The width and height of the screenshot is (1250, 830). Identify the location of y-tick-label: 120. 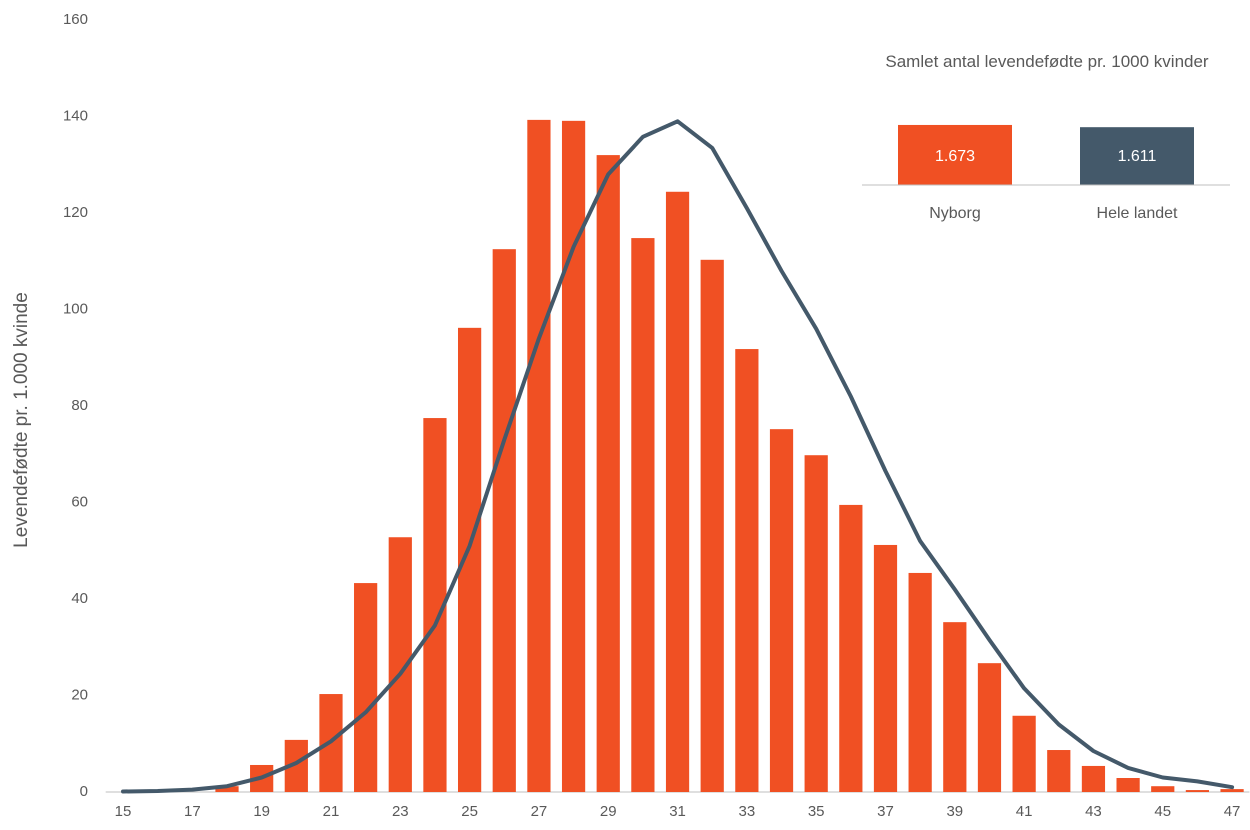
(75, 212).